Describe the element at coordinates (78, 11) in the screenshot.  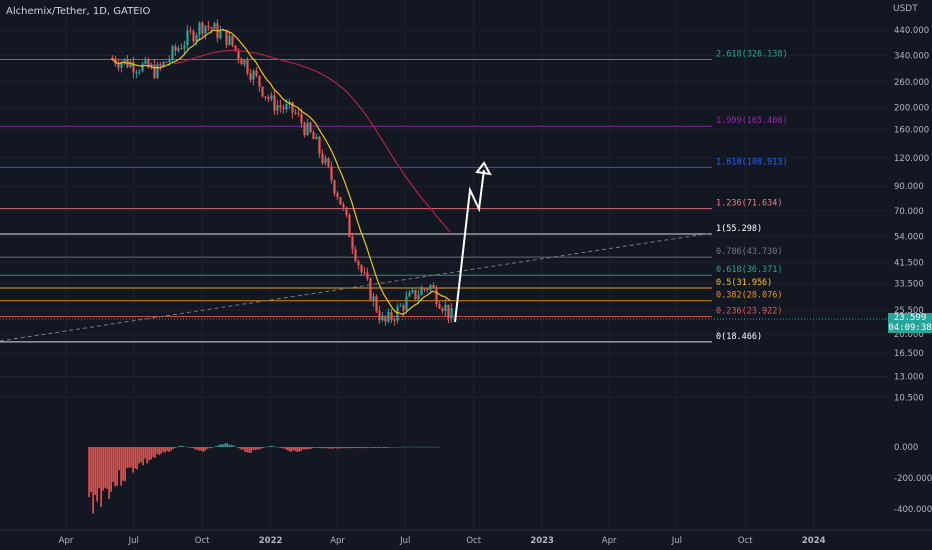
I see `chart-title: Alchemix/Tether, 1D, GATEIO` at that location.